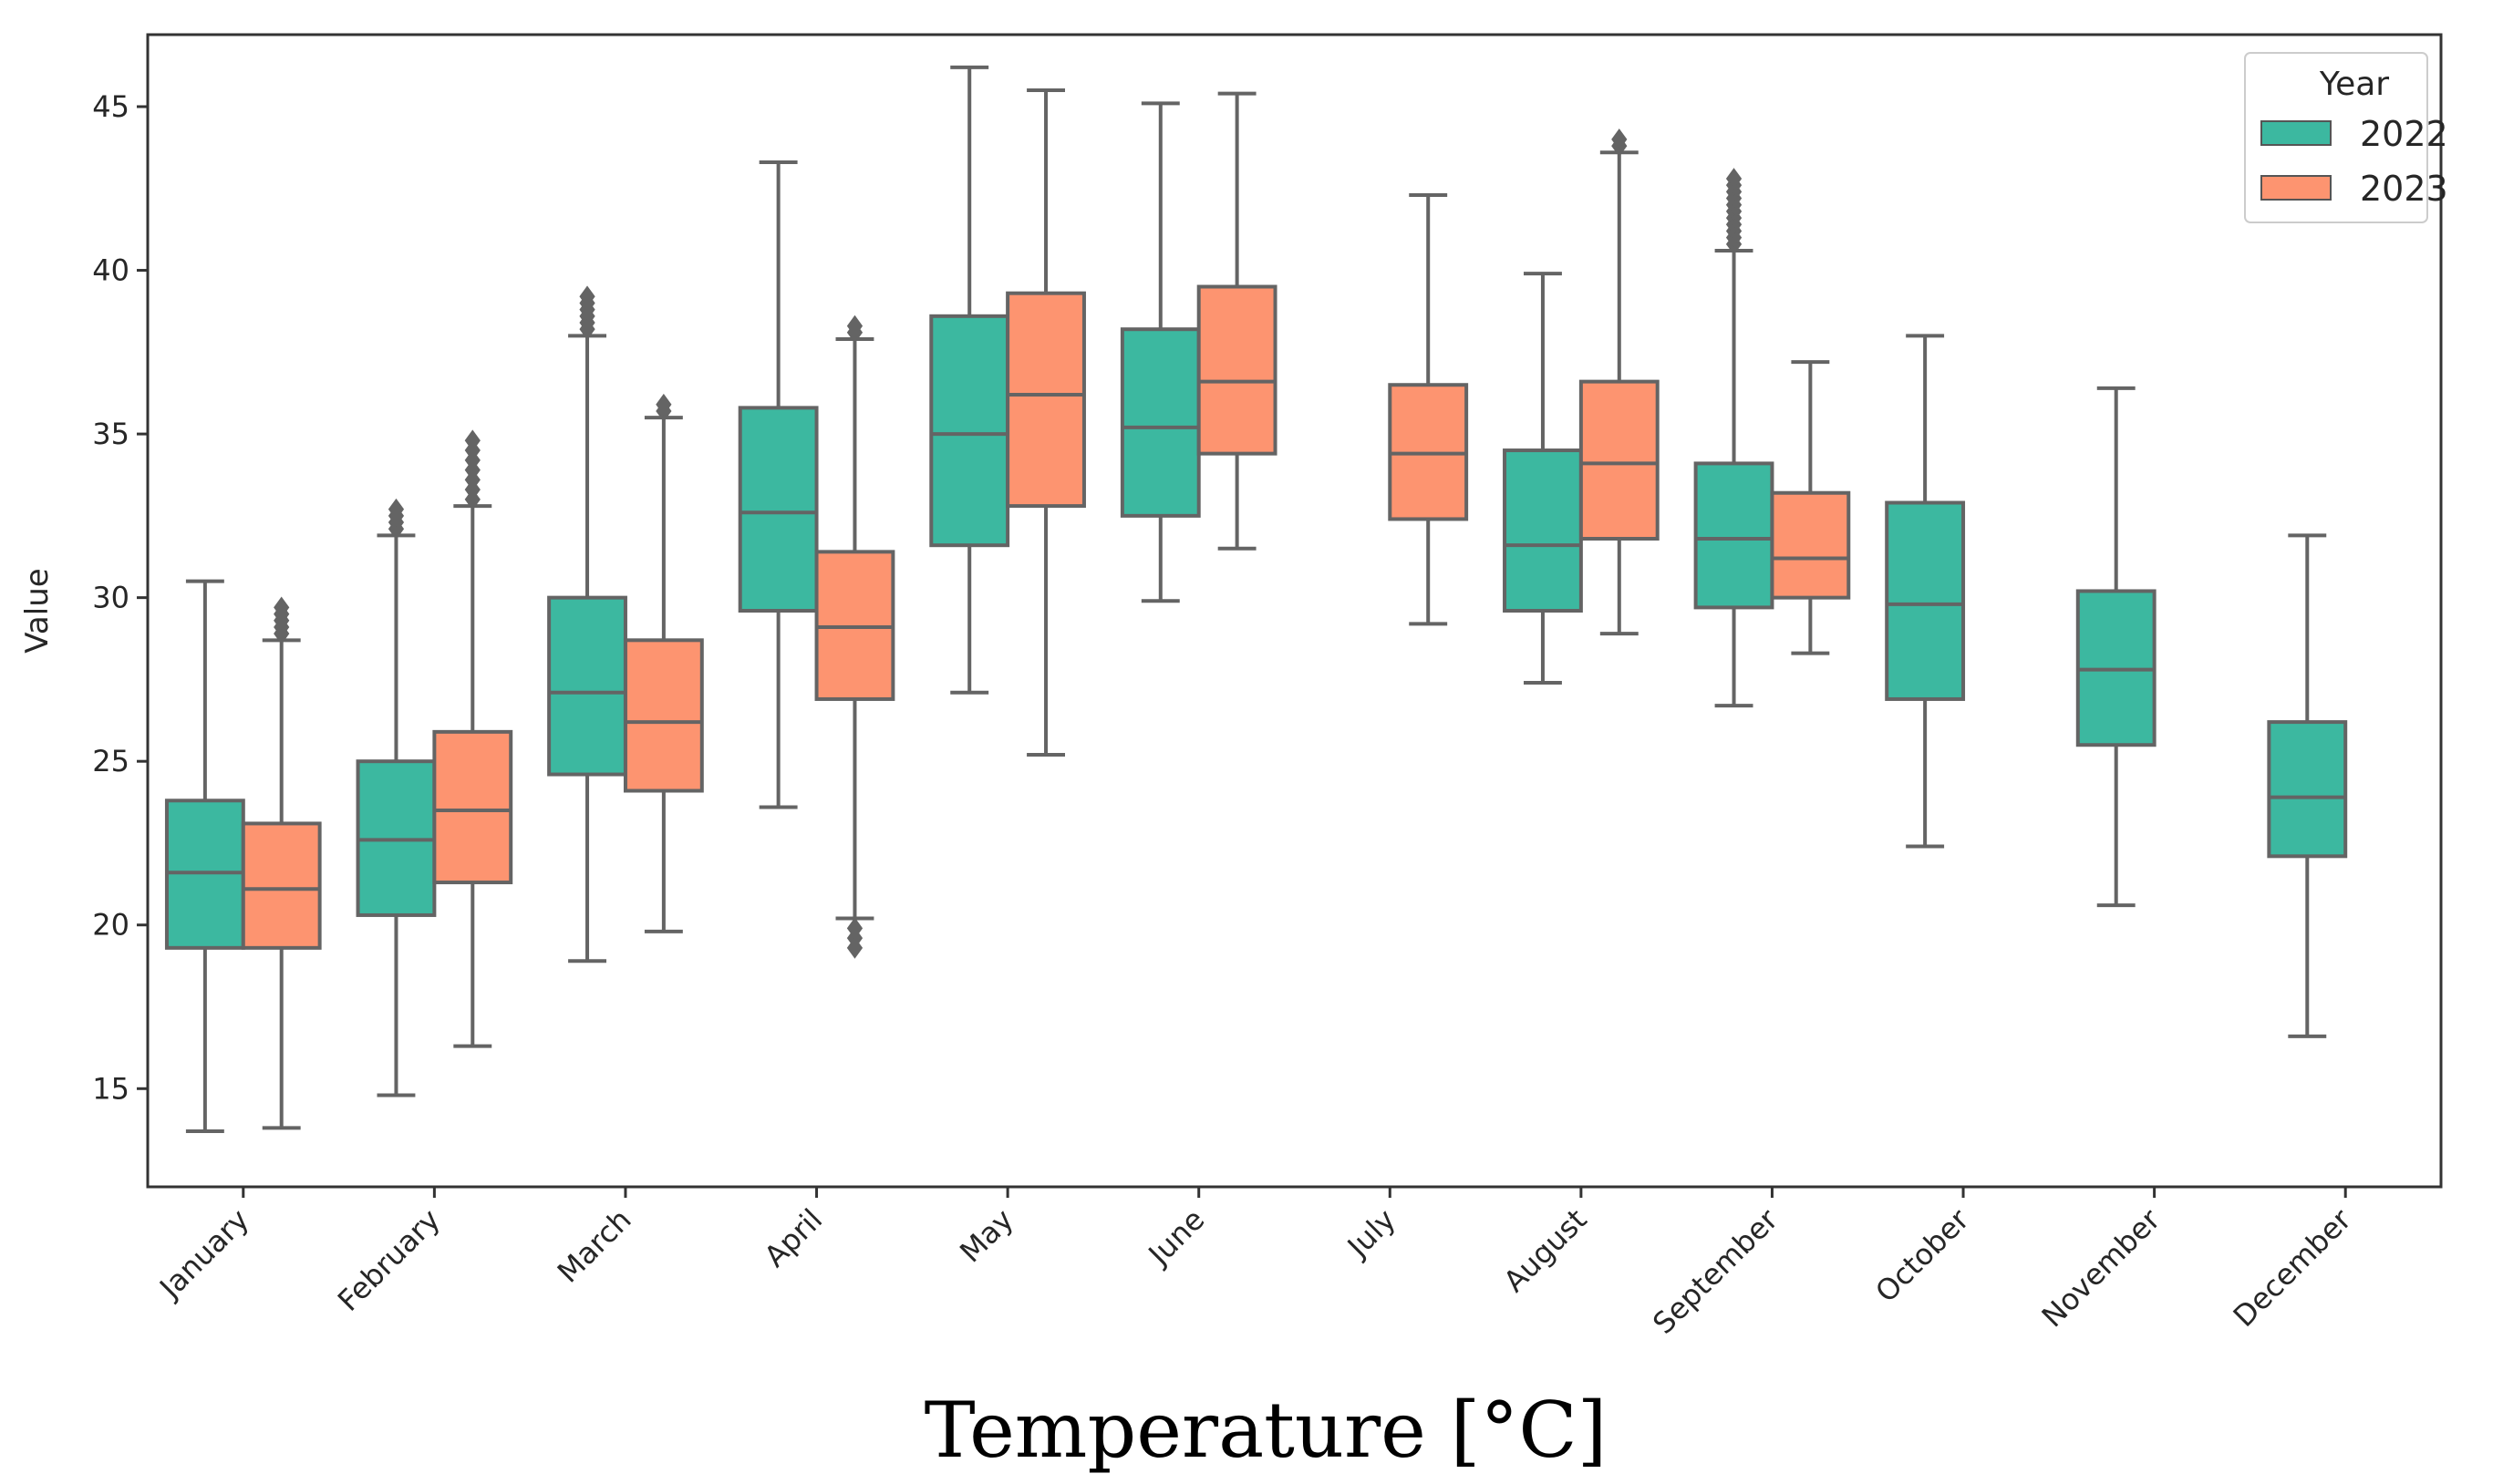 Image resolution: width=2503 pixels, height=1484 pixels. I want to click on box-2022-may, so click(969, 380).